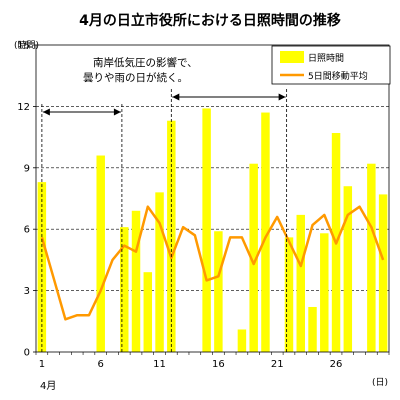 Image resolution: width=400 pixels, height=400 pixels. I want to click on month-label: 4月, so click(48, 386).